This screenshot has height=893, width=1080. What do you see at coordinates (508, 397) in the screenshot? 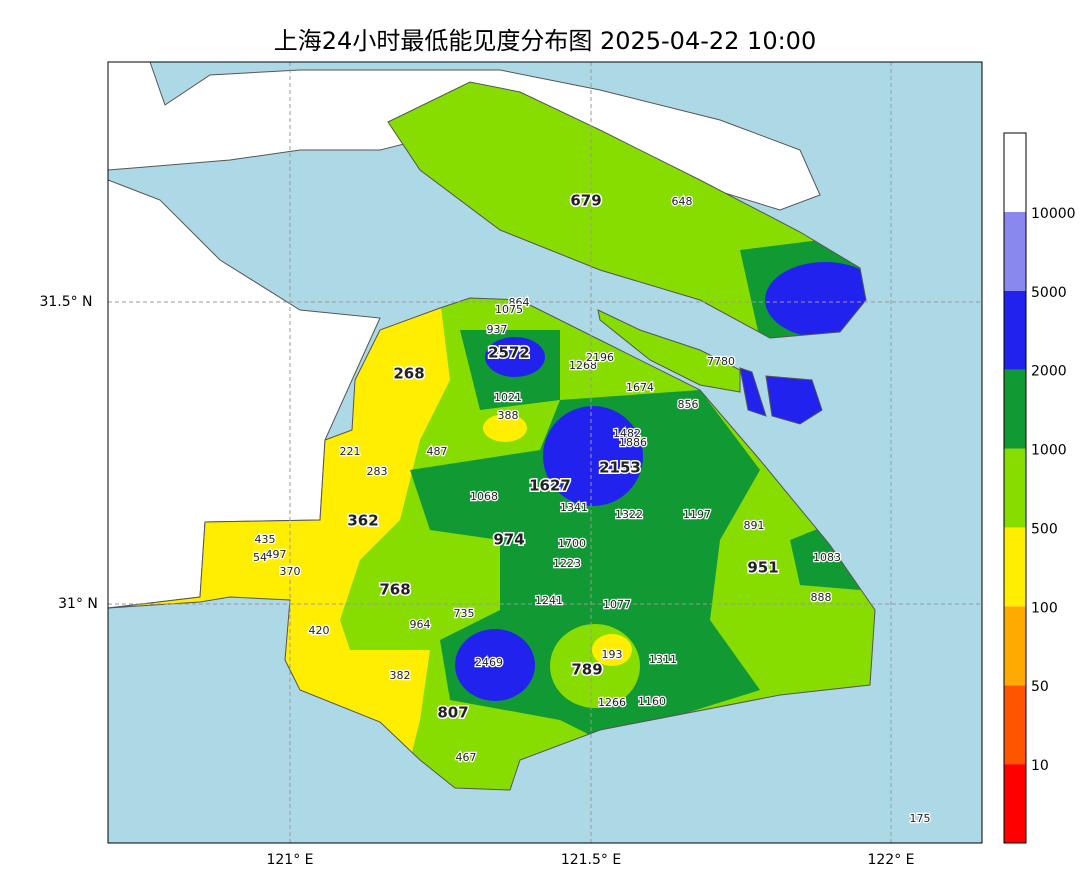
I see `station-label: 1021` at bounding box center [508, 397].